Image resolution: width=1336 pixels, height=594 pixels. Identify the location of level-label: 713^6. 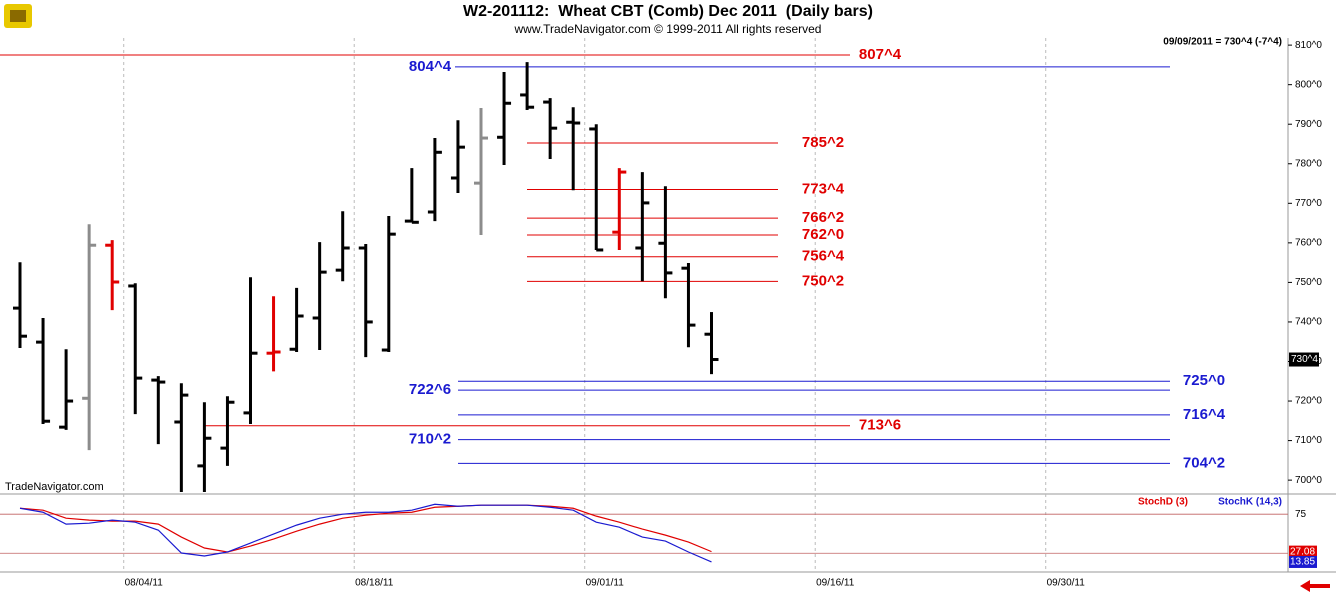
(880, 425).